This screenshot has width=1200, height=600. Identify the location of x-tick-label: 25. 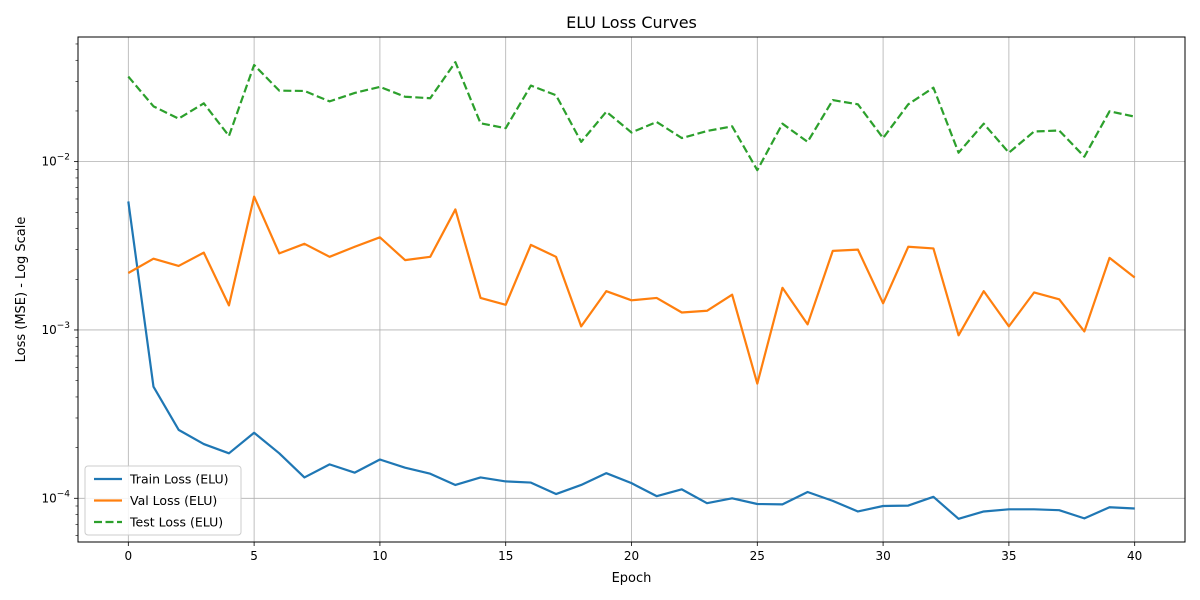
(757, 556).